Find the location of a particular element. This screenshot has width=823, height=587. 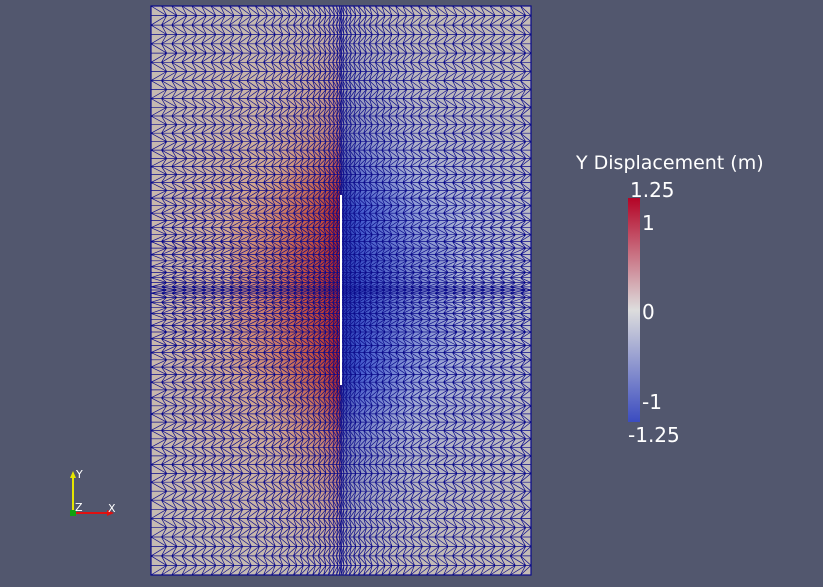

x-axis-label: X is located at coordinates (112, 508).